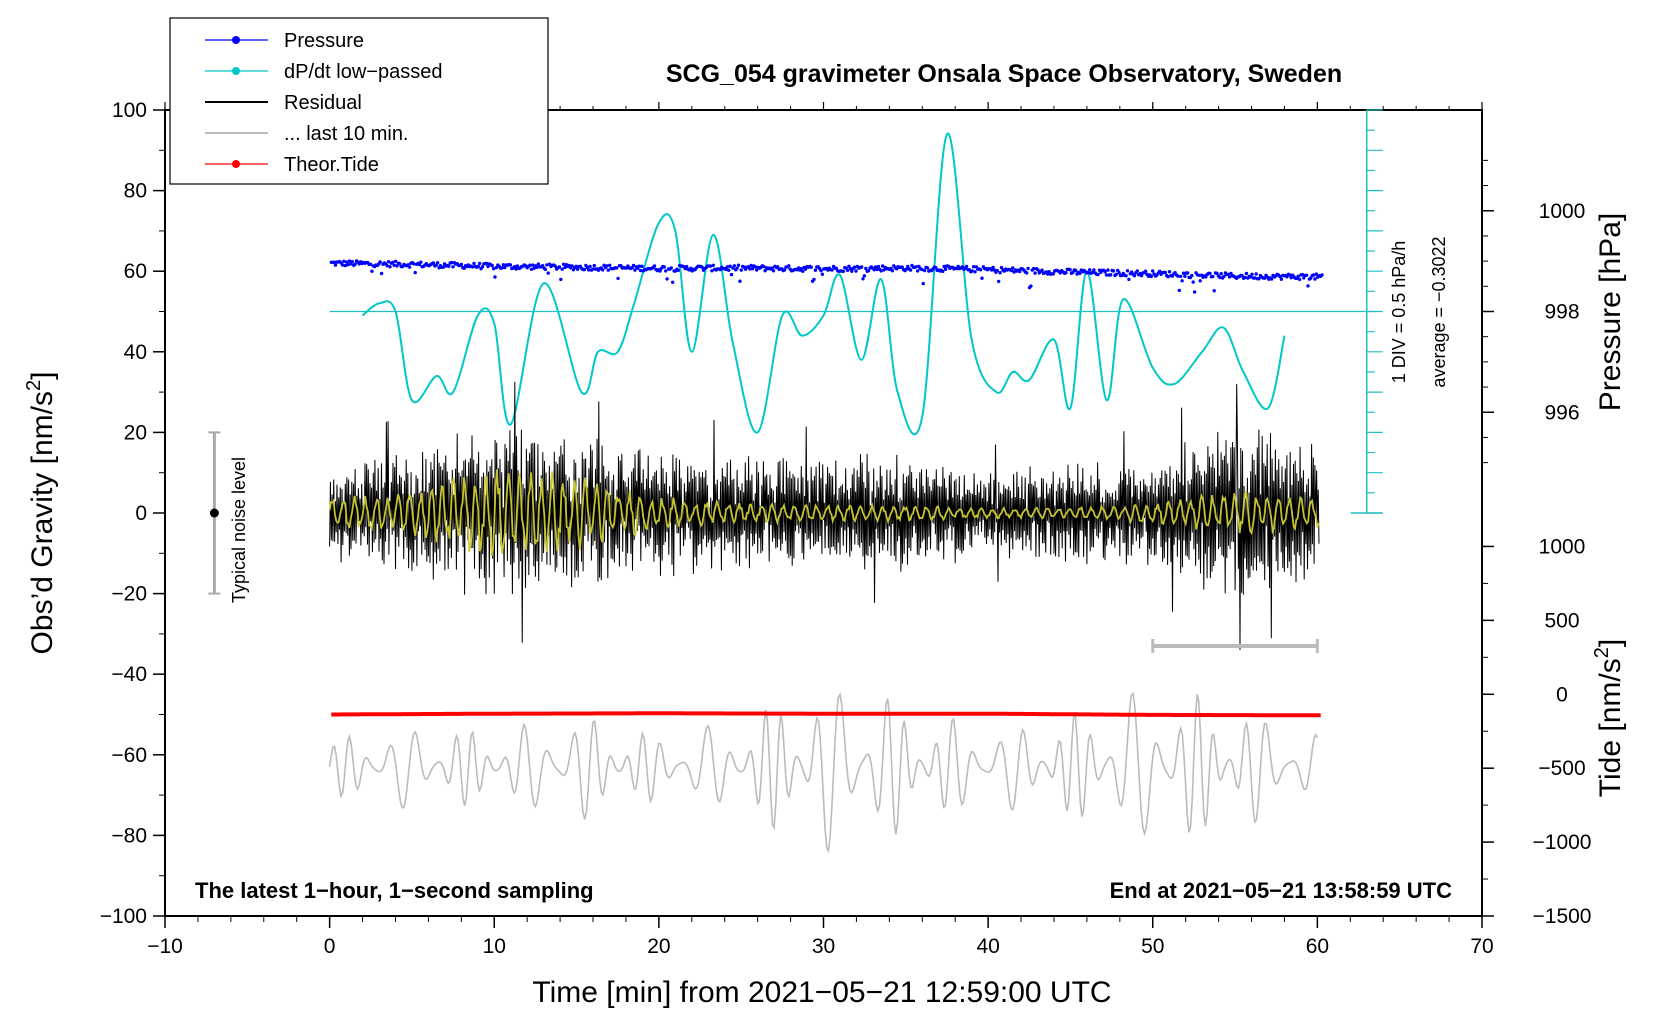 Image resolution: width=1660 pixels, height=1020 pixels. I want to click on y-tick-label: 100, so click(129, 110).